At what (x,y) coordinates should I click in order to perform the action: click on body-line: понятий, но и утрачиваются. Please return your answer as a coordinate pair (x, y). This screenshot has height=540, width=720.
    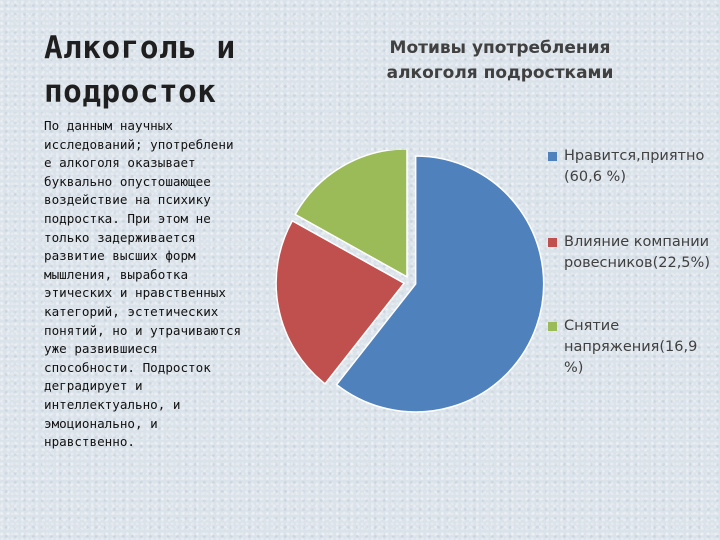
    Looking at the image, I should click on (143, 330).